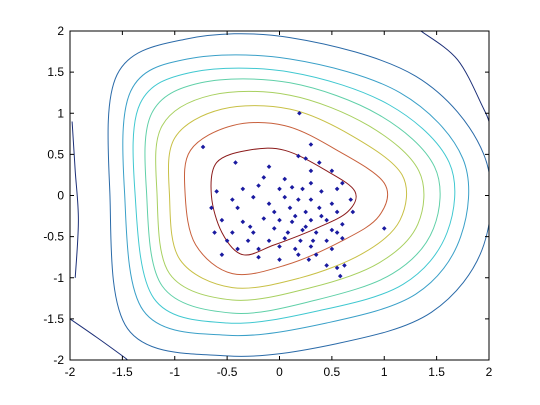 This screenshot has height=405, width=540. Describe the element at coordinates (53, 319) in the screenshot. I see `y-tick-label: -1.5` at that location.